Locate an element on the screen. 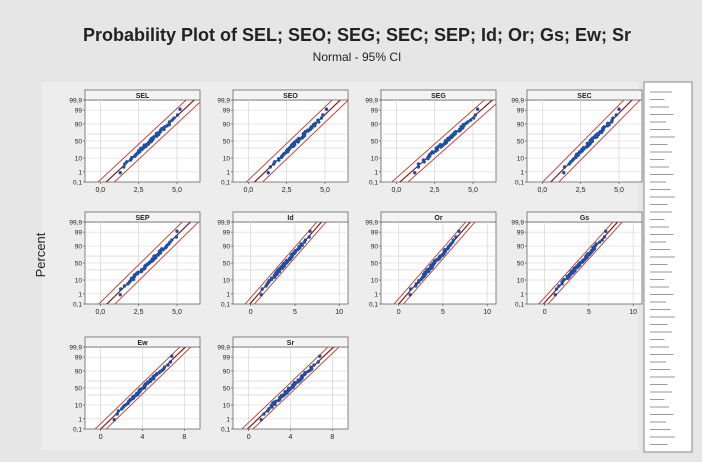  panel-seg: SEG 0,1 1 10 50 90 99 99,9 0,0 2,5 5,0 is located at coordinates (431, 141).